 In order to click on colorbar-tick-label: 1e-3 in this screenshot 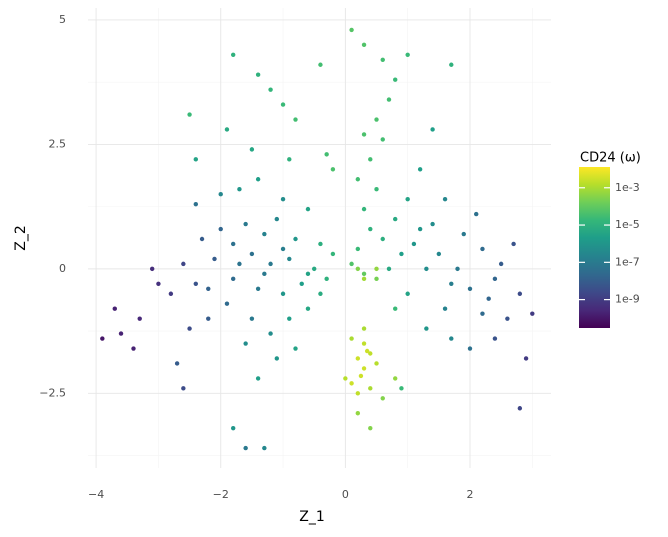, I will do `click(627, 187)`.